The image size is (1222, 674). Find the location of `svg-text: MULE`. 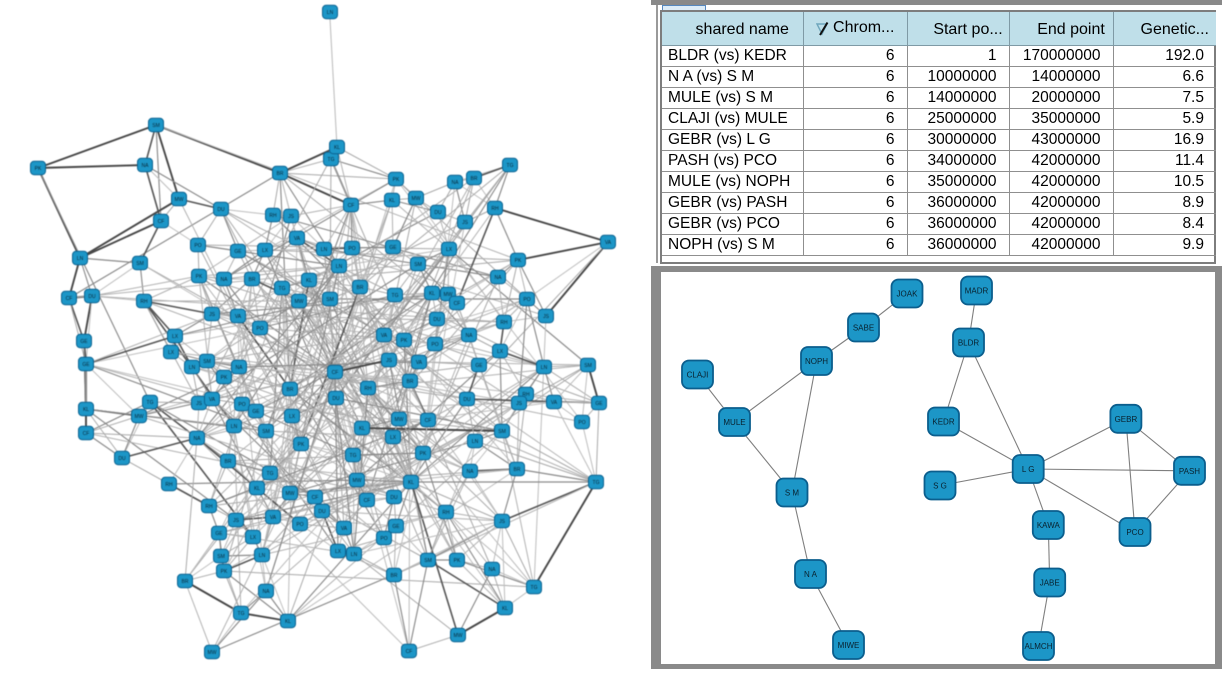

svg-text: MULE is located at coordinates (734, 422).